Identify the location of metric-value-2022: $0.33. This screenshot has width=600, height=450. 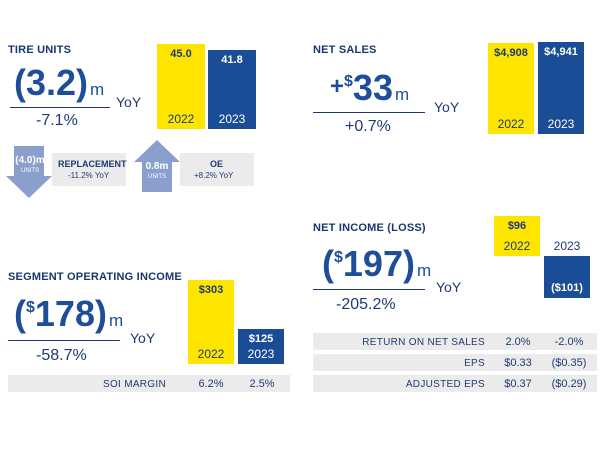
(518, 363).